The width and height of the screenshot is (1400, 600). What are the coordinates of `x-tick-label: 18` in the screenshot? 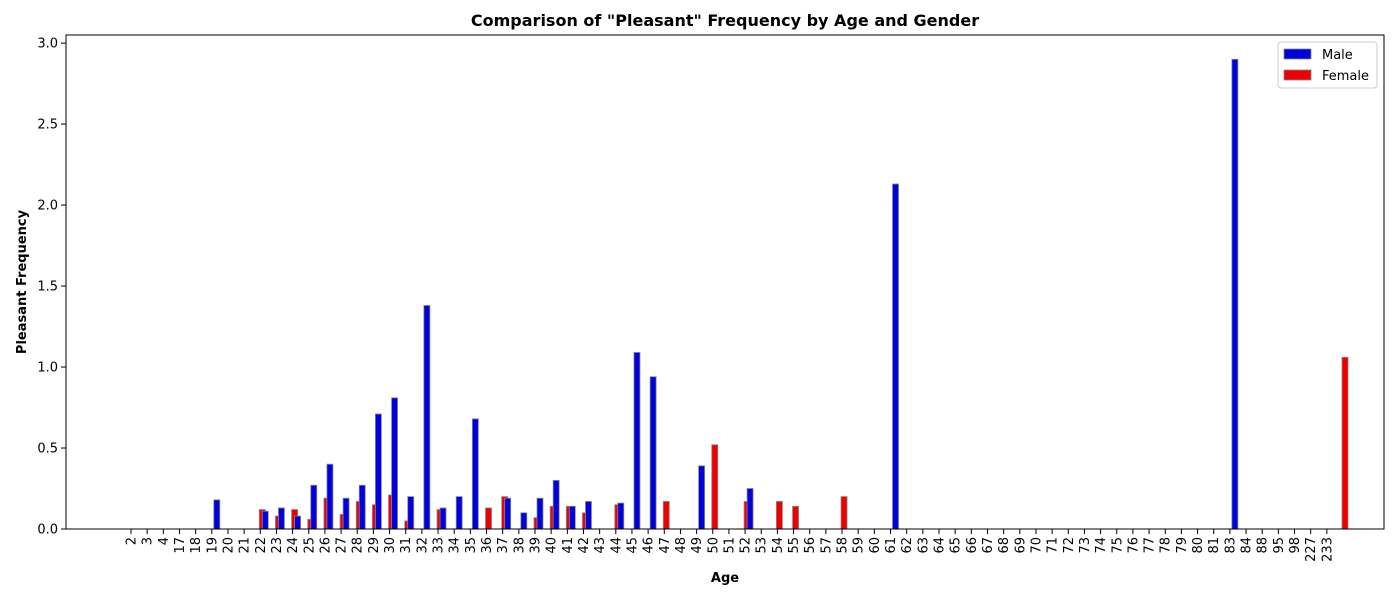 It's located at (196, 545).